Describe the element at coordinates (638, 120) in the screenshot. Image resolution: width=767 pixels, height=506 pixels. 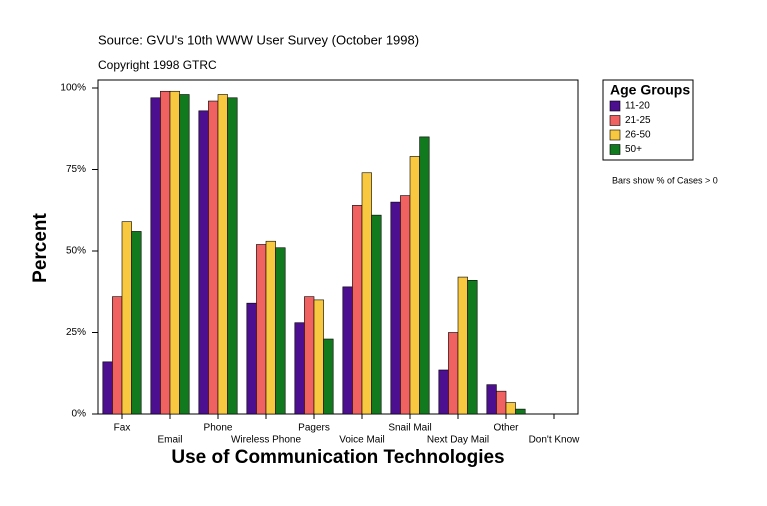
I see `legend-label: 21-25` at that location.